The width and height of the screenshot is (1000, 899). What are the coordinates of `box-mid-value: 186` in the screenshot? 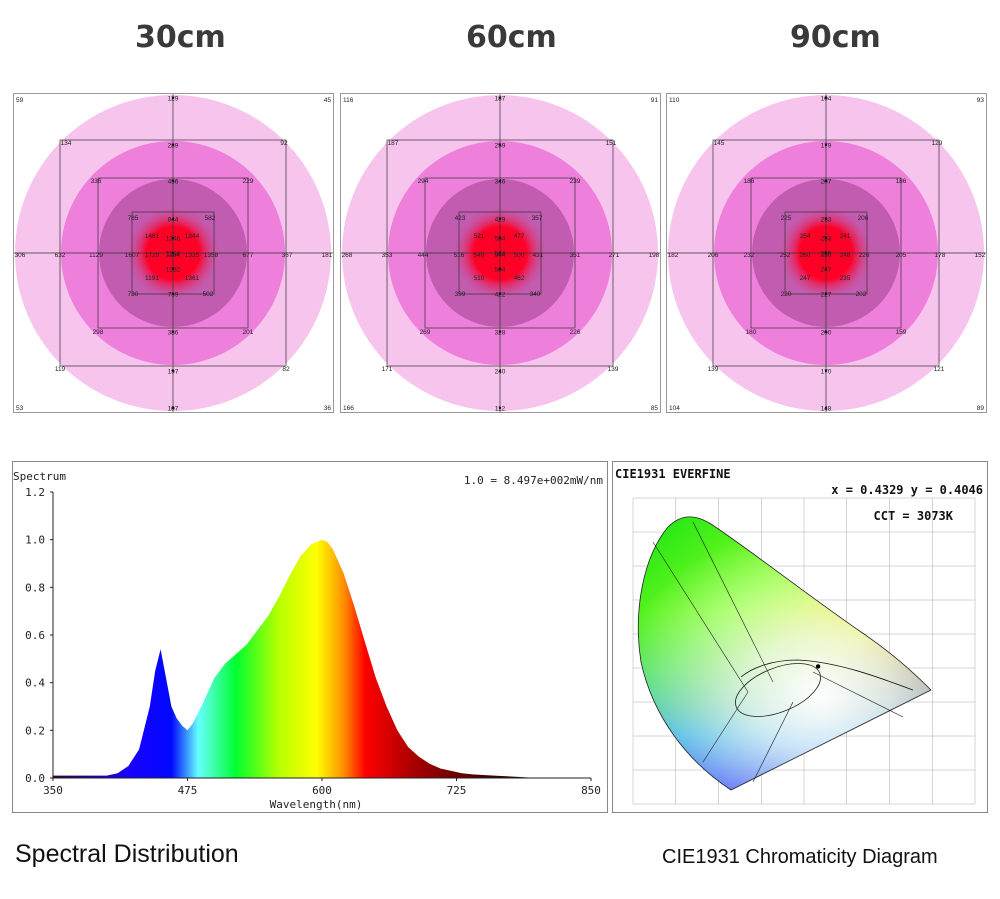 It's located at (901, 181).